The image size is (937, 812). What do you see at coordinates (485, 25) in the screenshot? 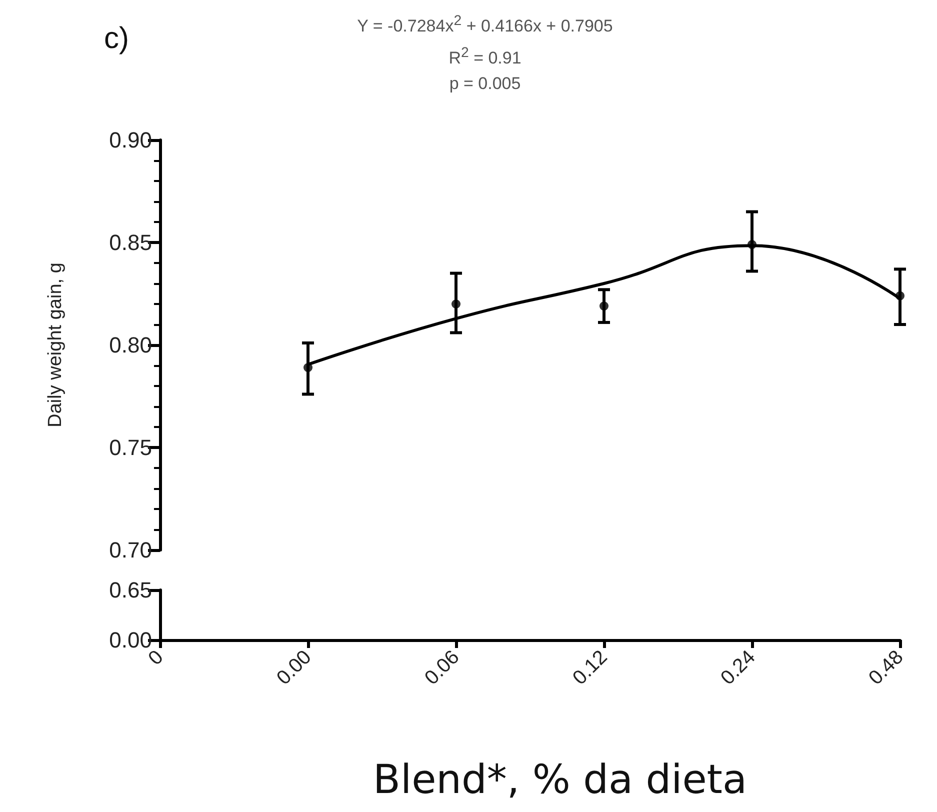
I see `text: Y = -0.7284x$^{2}$ + 0.4166x + 0.7905` at bounding box center [485, 25].